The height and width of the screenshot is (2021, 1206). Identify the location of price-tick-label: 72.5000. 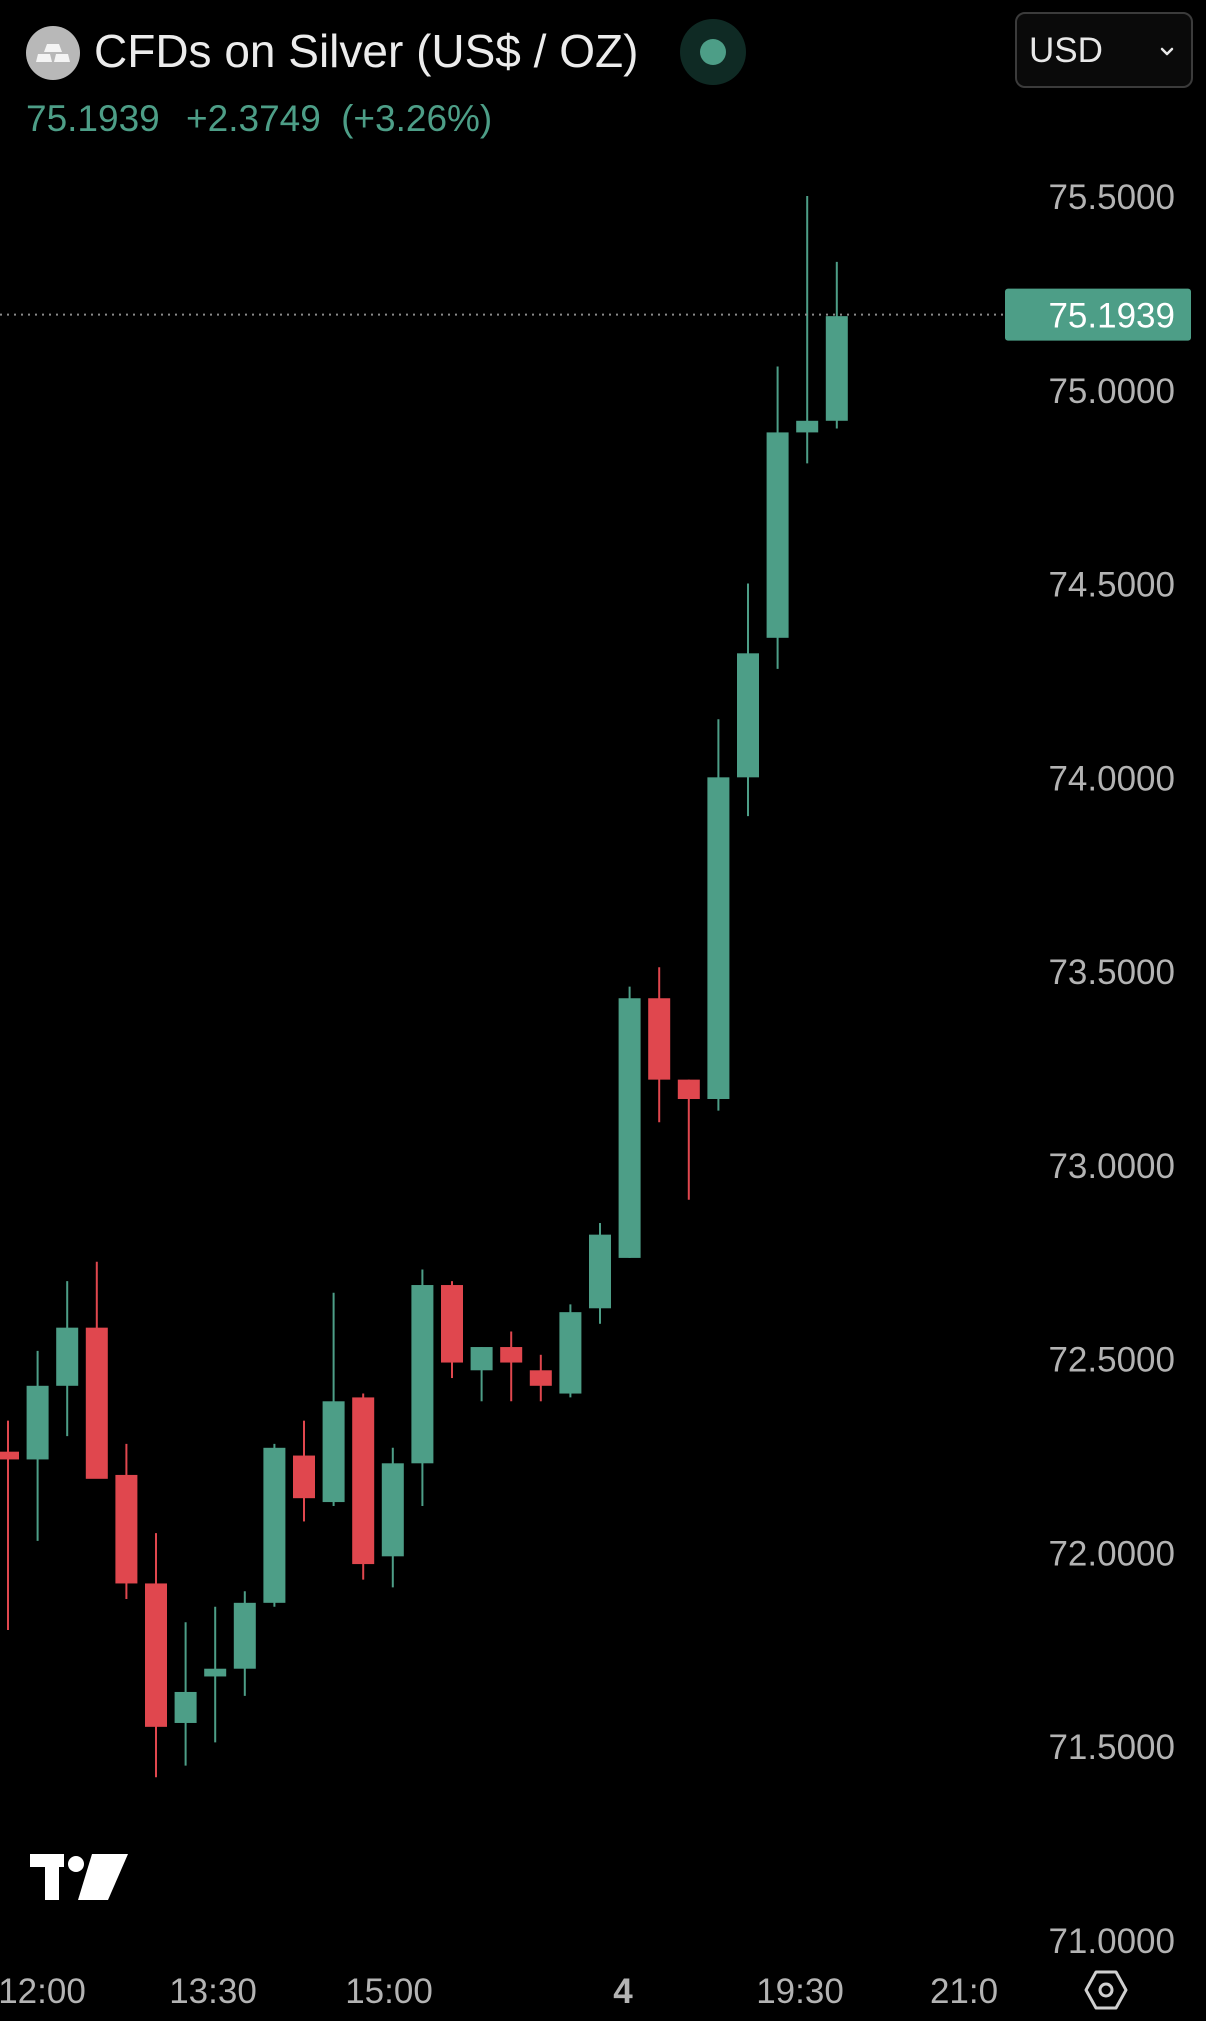
(1111, 1360).